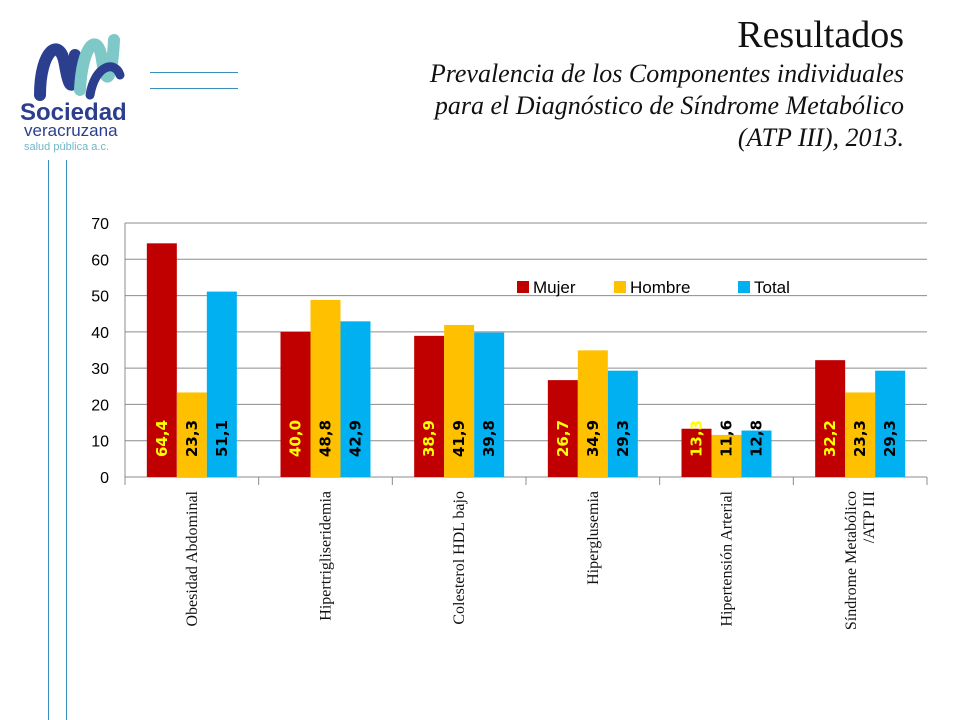  I want to click on y-tick-label: 20, so click(100, 405).